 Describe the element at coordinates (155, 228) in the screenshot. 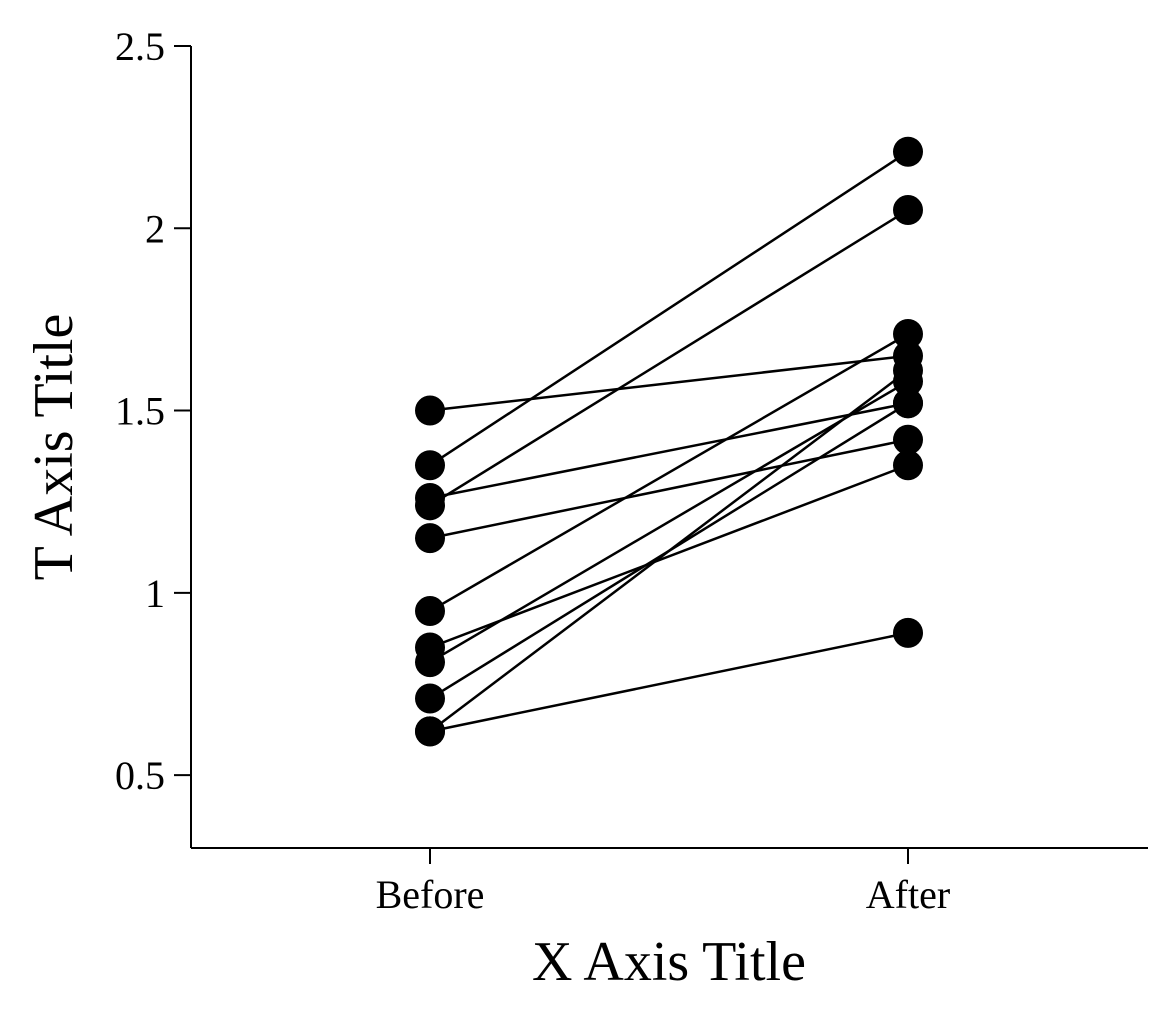

I see `y-tick-label: 2` at that location.